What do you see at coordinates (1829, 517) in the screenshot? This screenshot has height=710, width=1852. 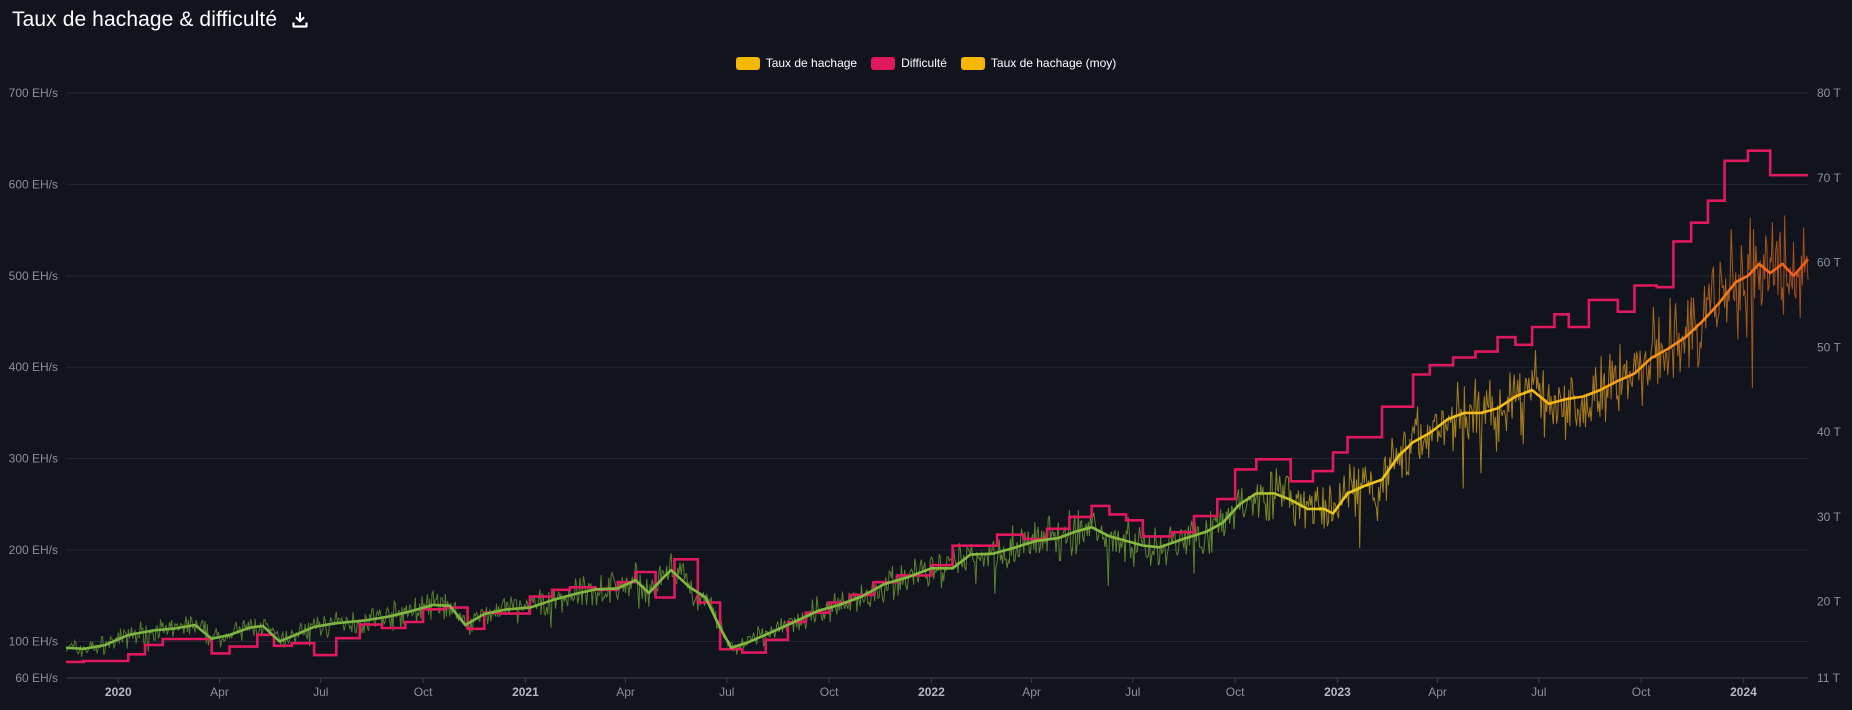 I see `y-right-tick-label: 30 T` at bounding box center [1829, 517].